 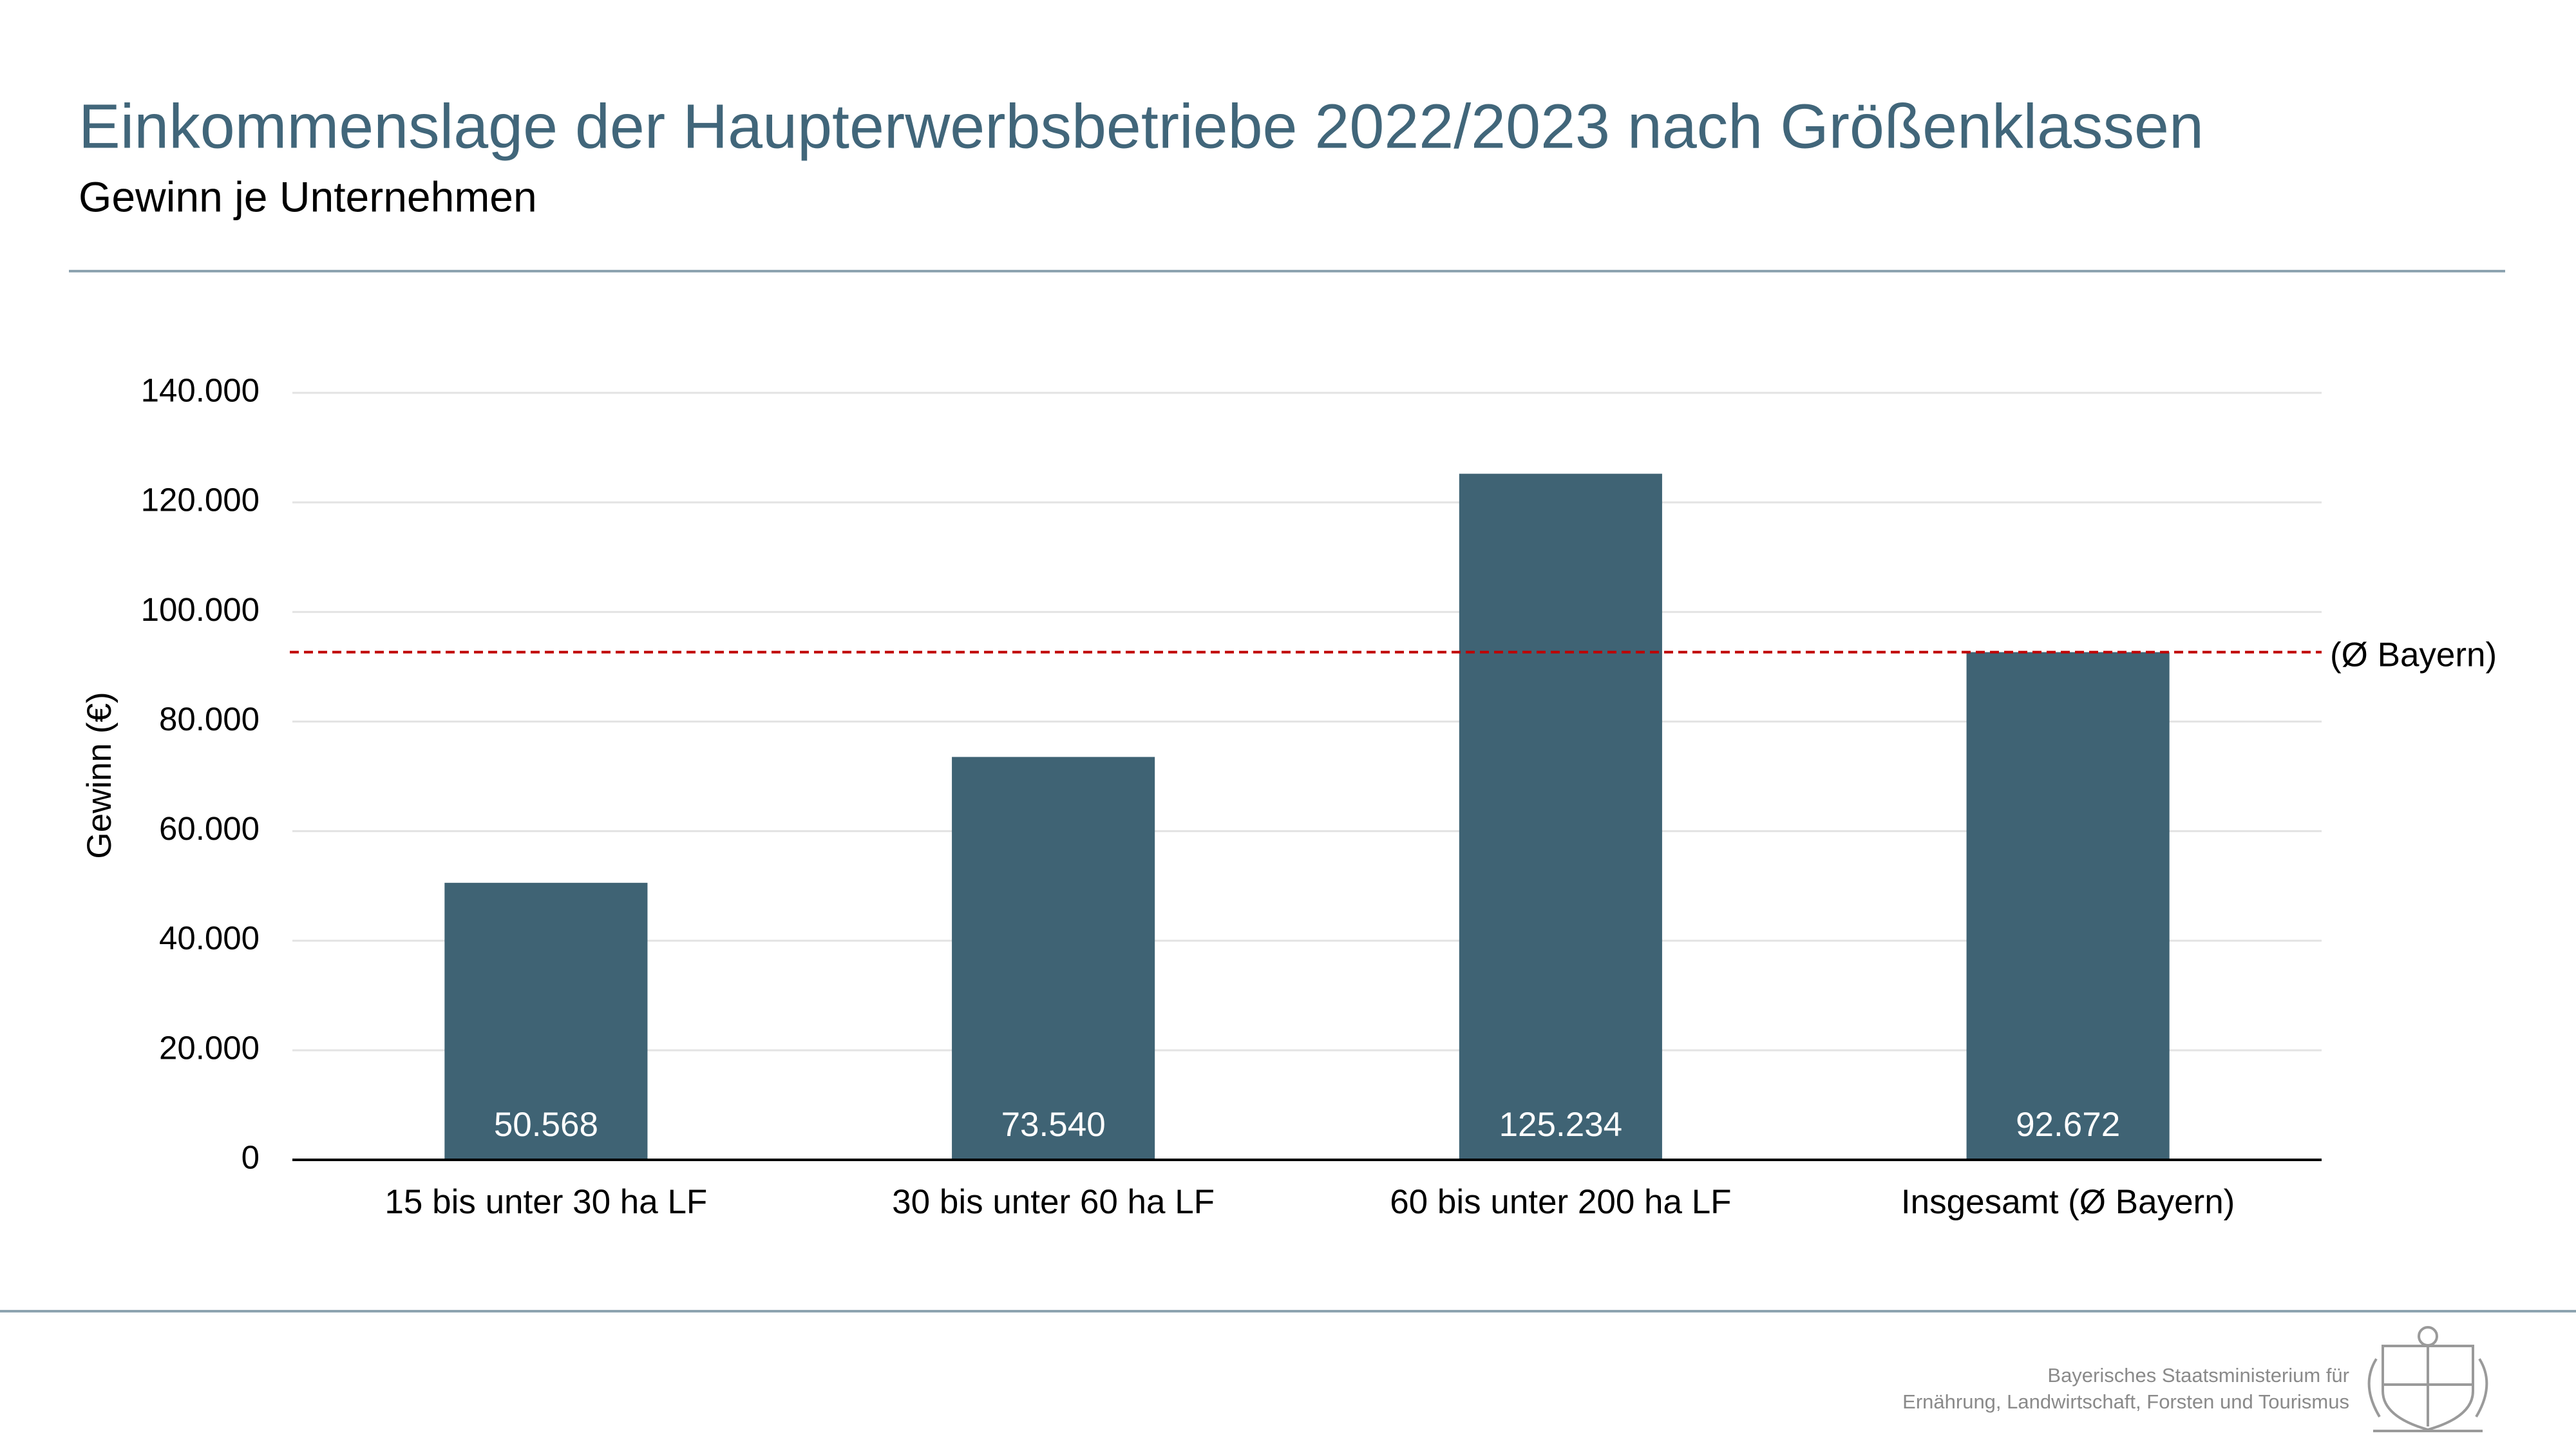 What do you see at coordinates (1561, 1125) in the screenshot?
I see `value-label: 125.234` at bounding box center [1561, 1125].